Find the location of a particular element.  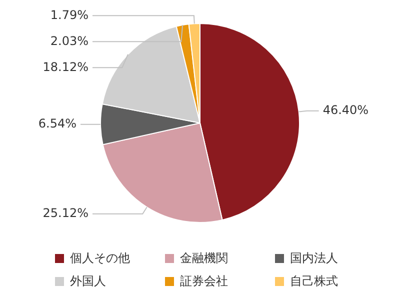

data-label: 2.03% is located at coordinates (69, 41).